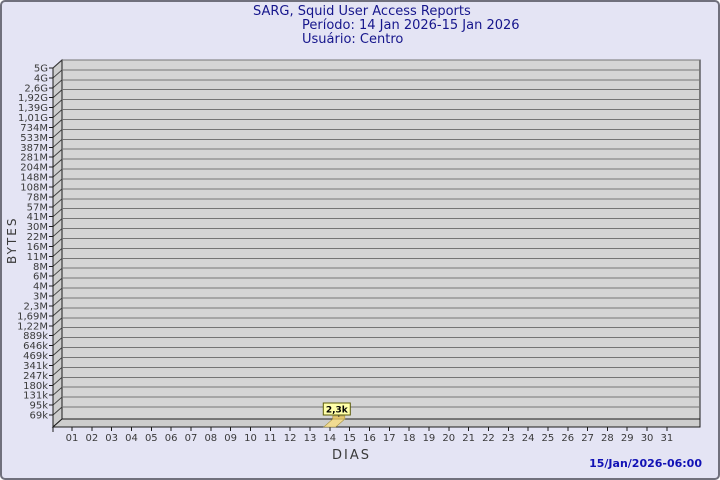  I want to click on x-tick-label: 14, so click(329, 438).